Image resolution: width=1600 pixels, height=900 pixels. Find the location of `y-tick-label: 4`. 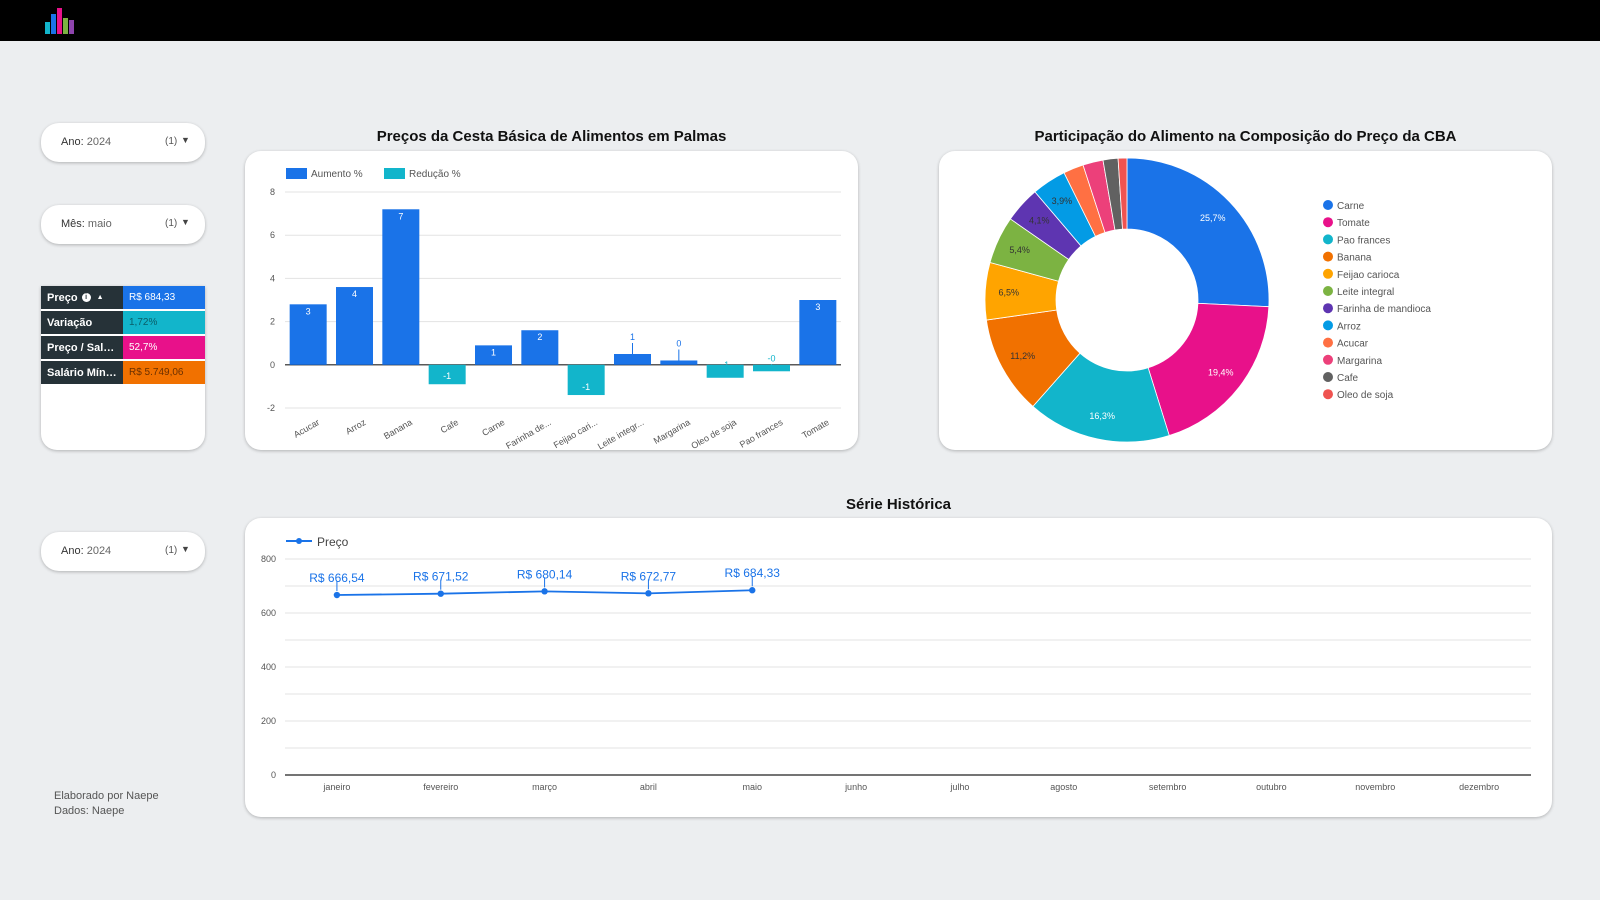

y-tick-label: 4 is located at coordinates (272, 278).